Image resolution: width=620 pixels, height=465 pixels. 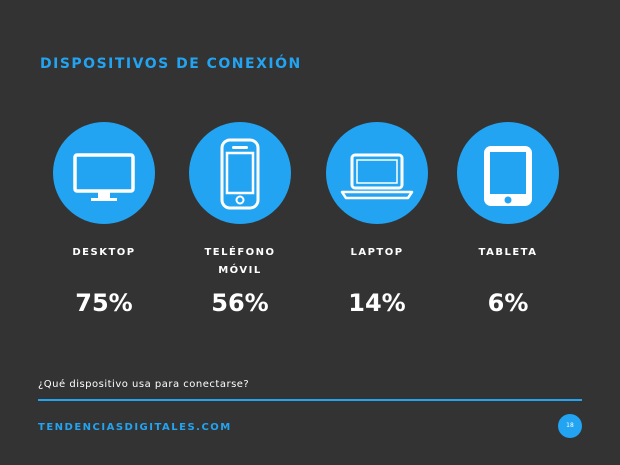 What do you see at coordinates (104, 252) in the screenshot?
I see `device-label: DESKTOP` at bounding box center [104, 252].